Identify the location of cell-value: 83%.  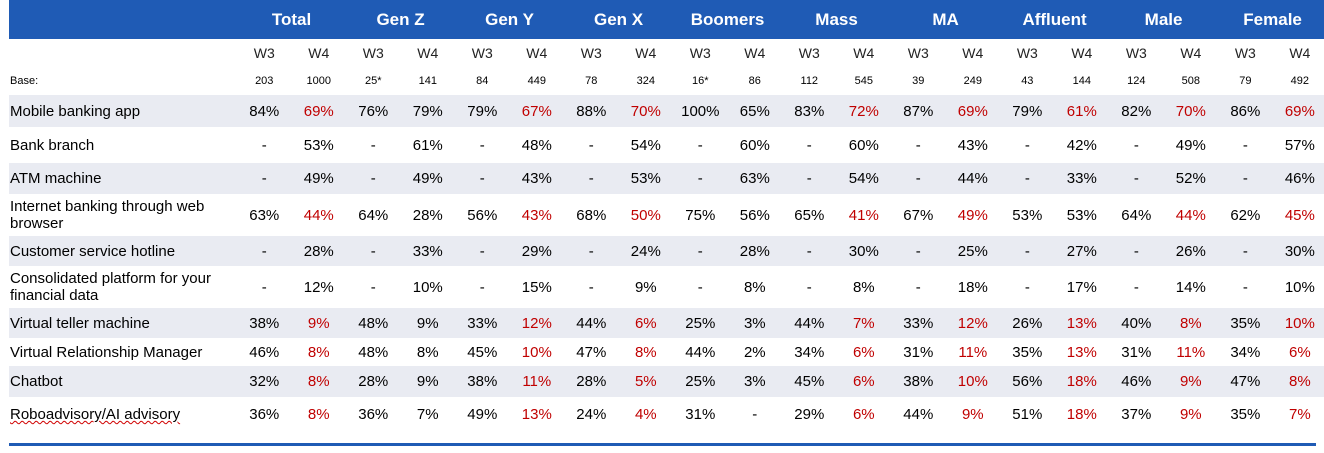
(809, 111).